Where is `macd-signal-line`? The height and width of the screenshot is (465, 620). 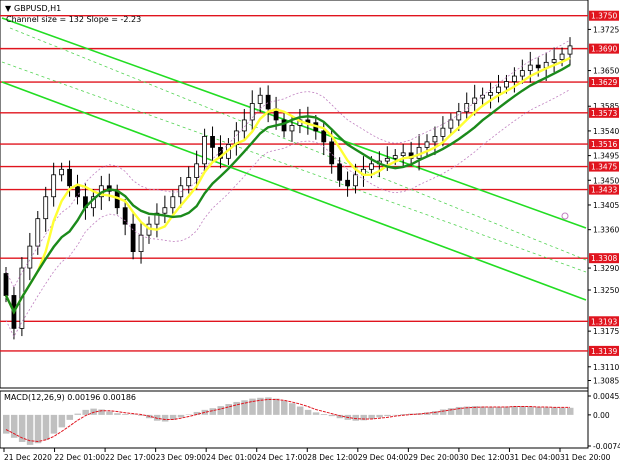 macd-signal-line is located at coordinates (287, 421).